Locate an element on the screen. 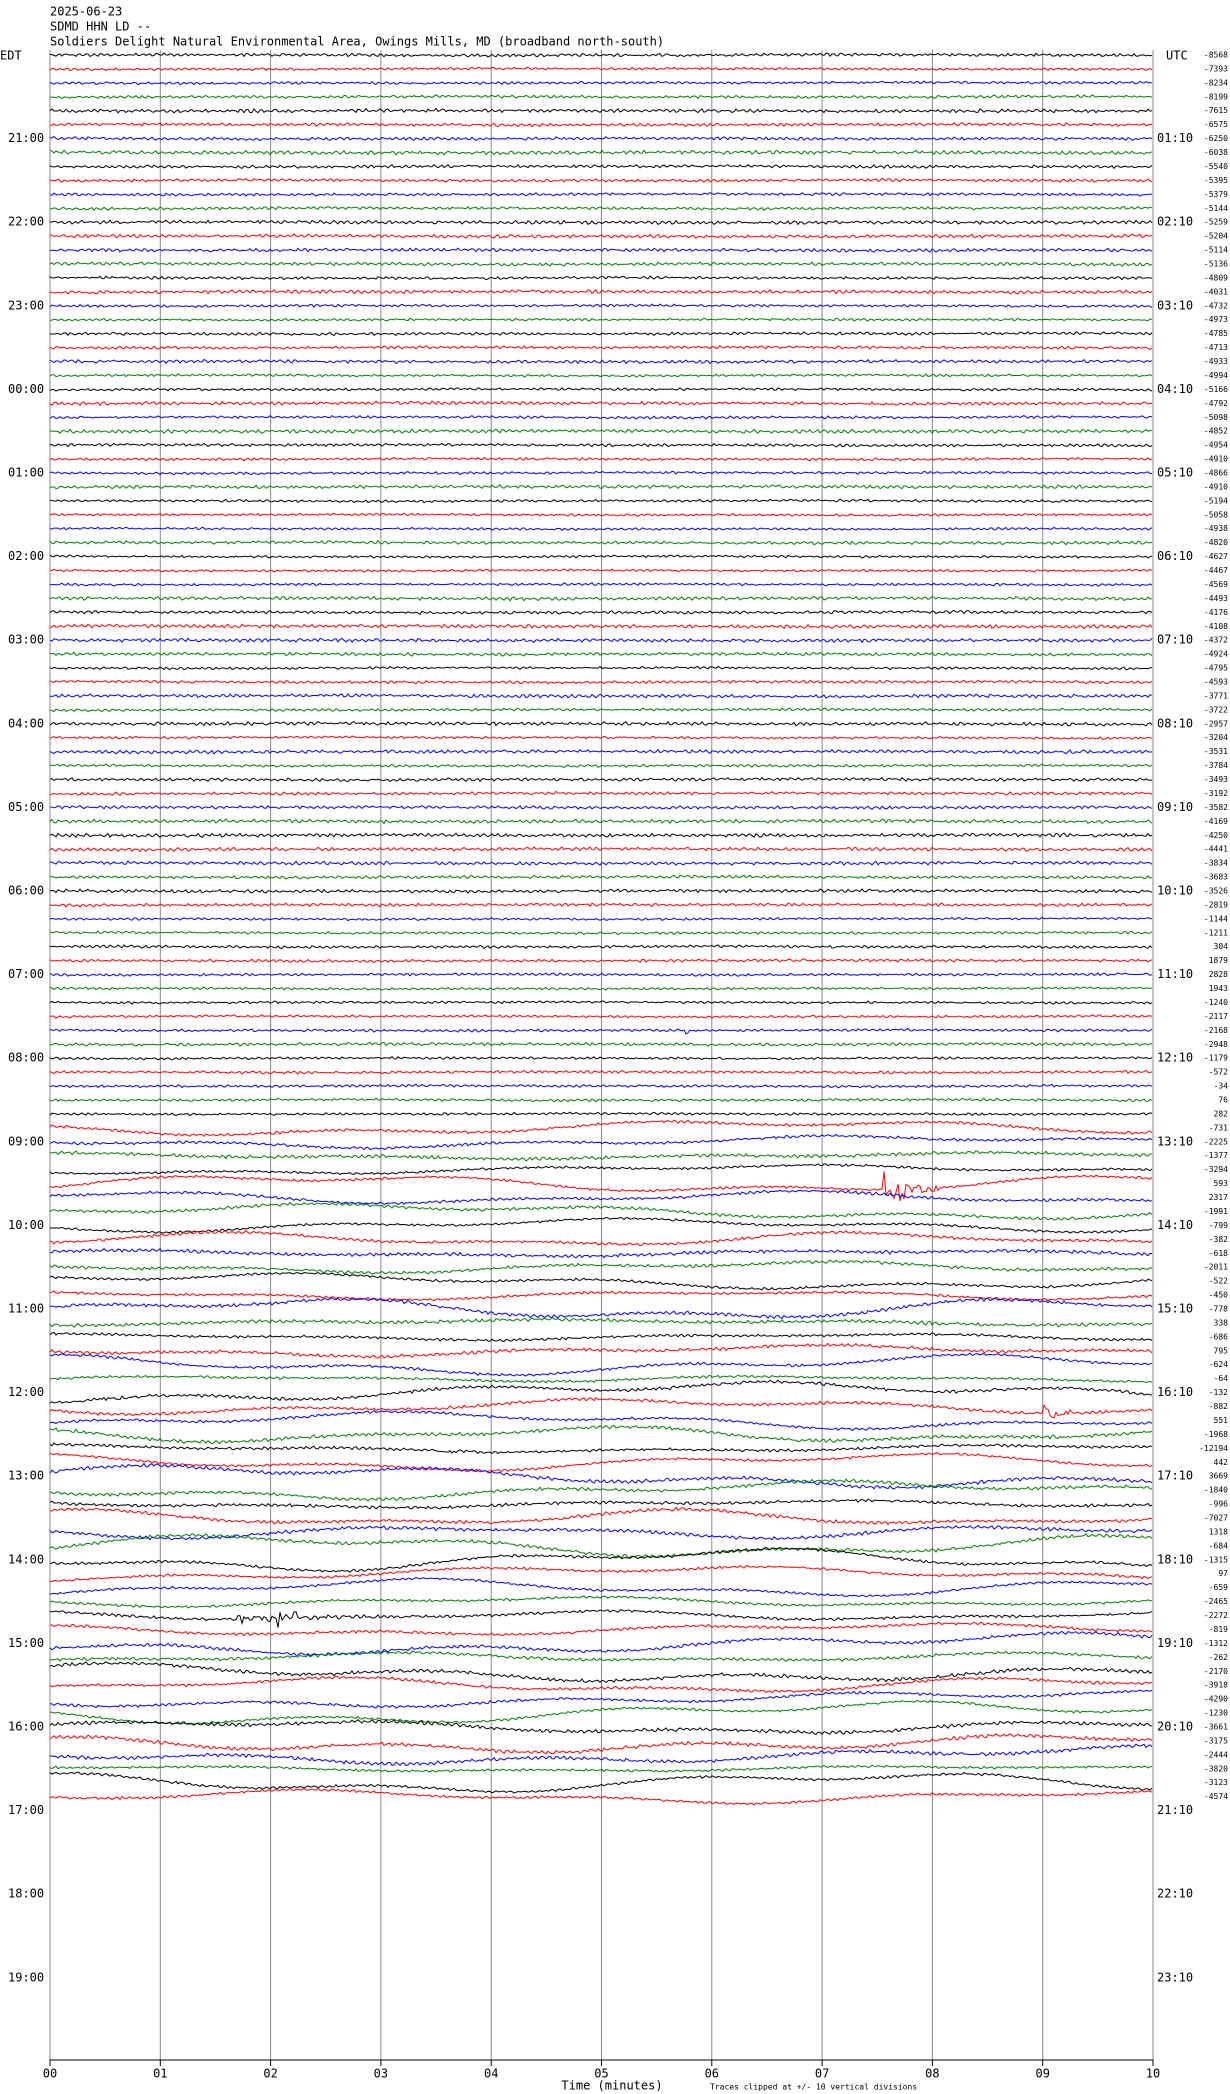 The image size is (1230, 2094). edt-hour-label: 11:00 is located at coordinates (26, 1309).